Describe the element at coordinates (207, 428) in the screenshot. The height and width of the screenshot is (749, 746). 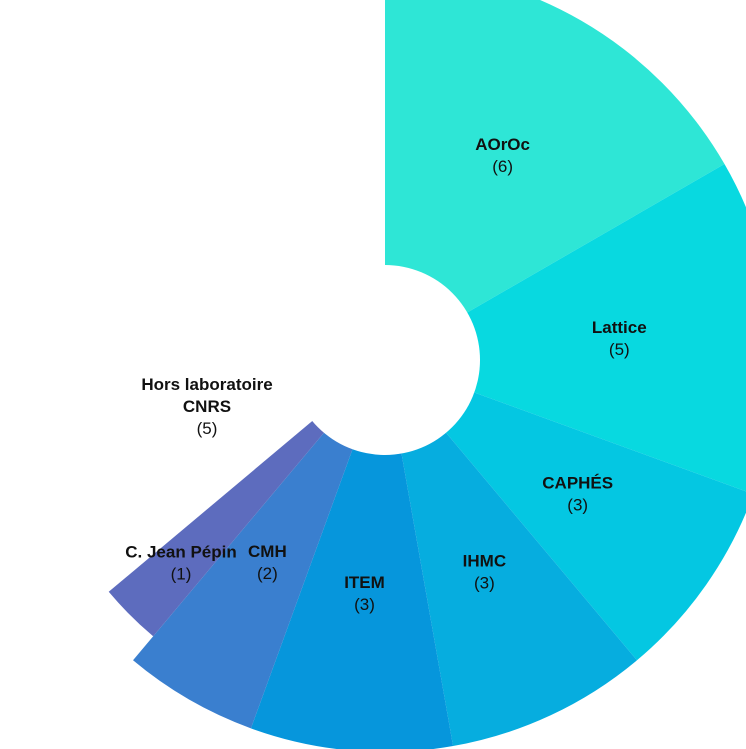
I see `label-value-hors-laboratoire-cnrs: (5)` at that location.